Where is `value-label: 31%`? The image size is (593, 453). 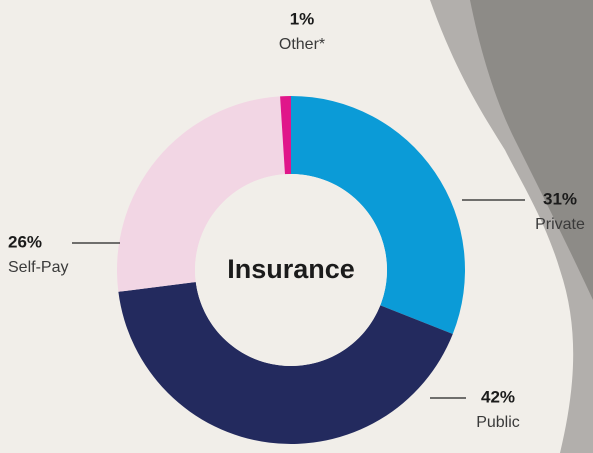
value-label: 31% is located at coordinates (560, 198).